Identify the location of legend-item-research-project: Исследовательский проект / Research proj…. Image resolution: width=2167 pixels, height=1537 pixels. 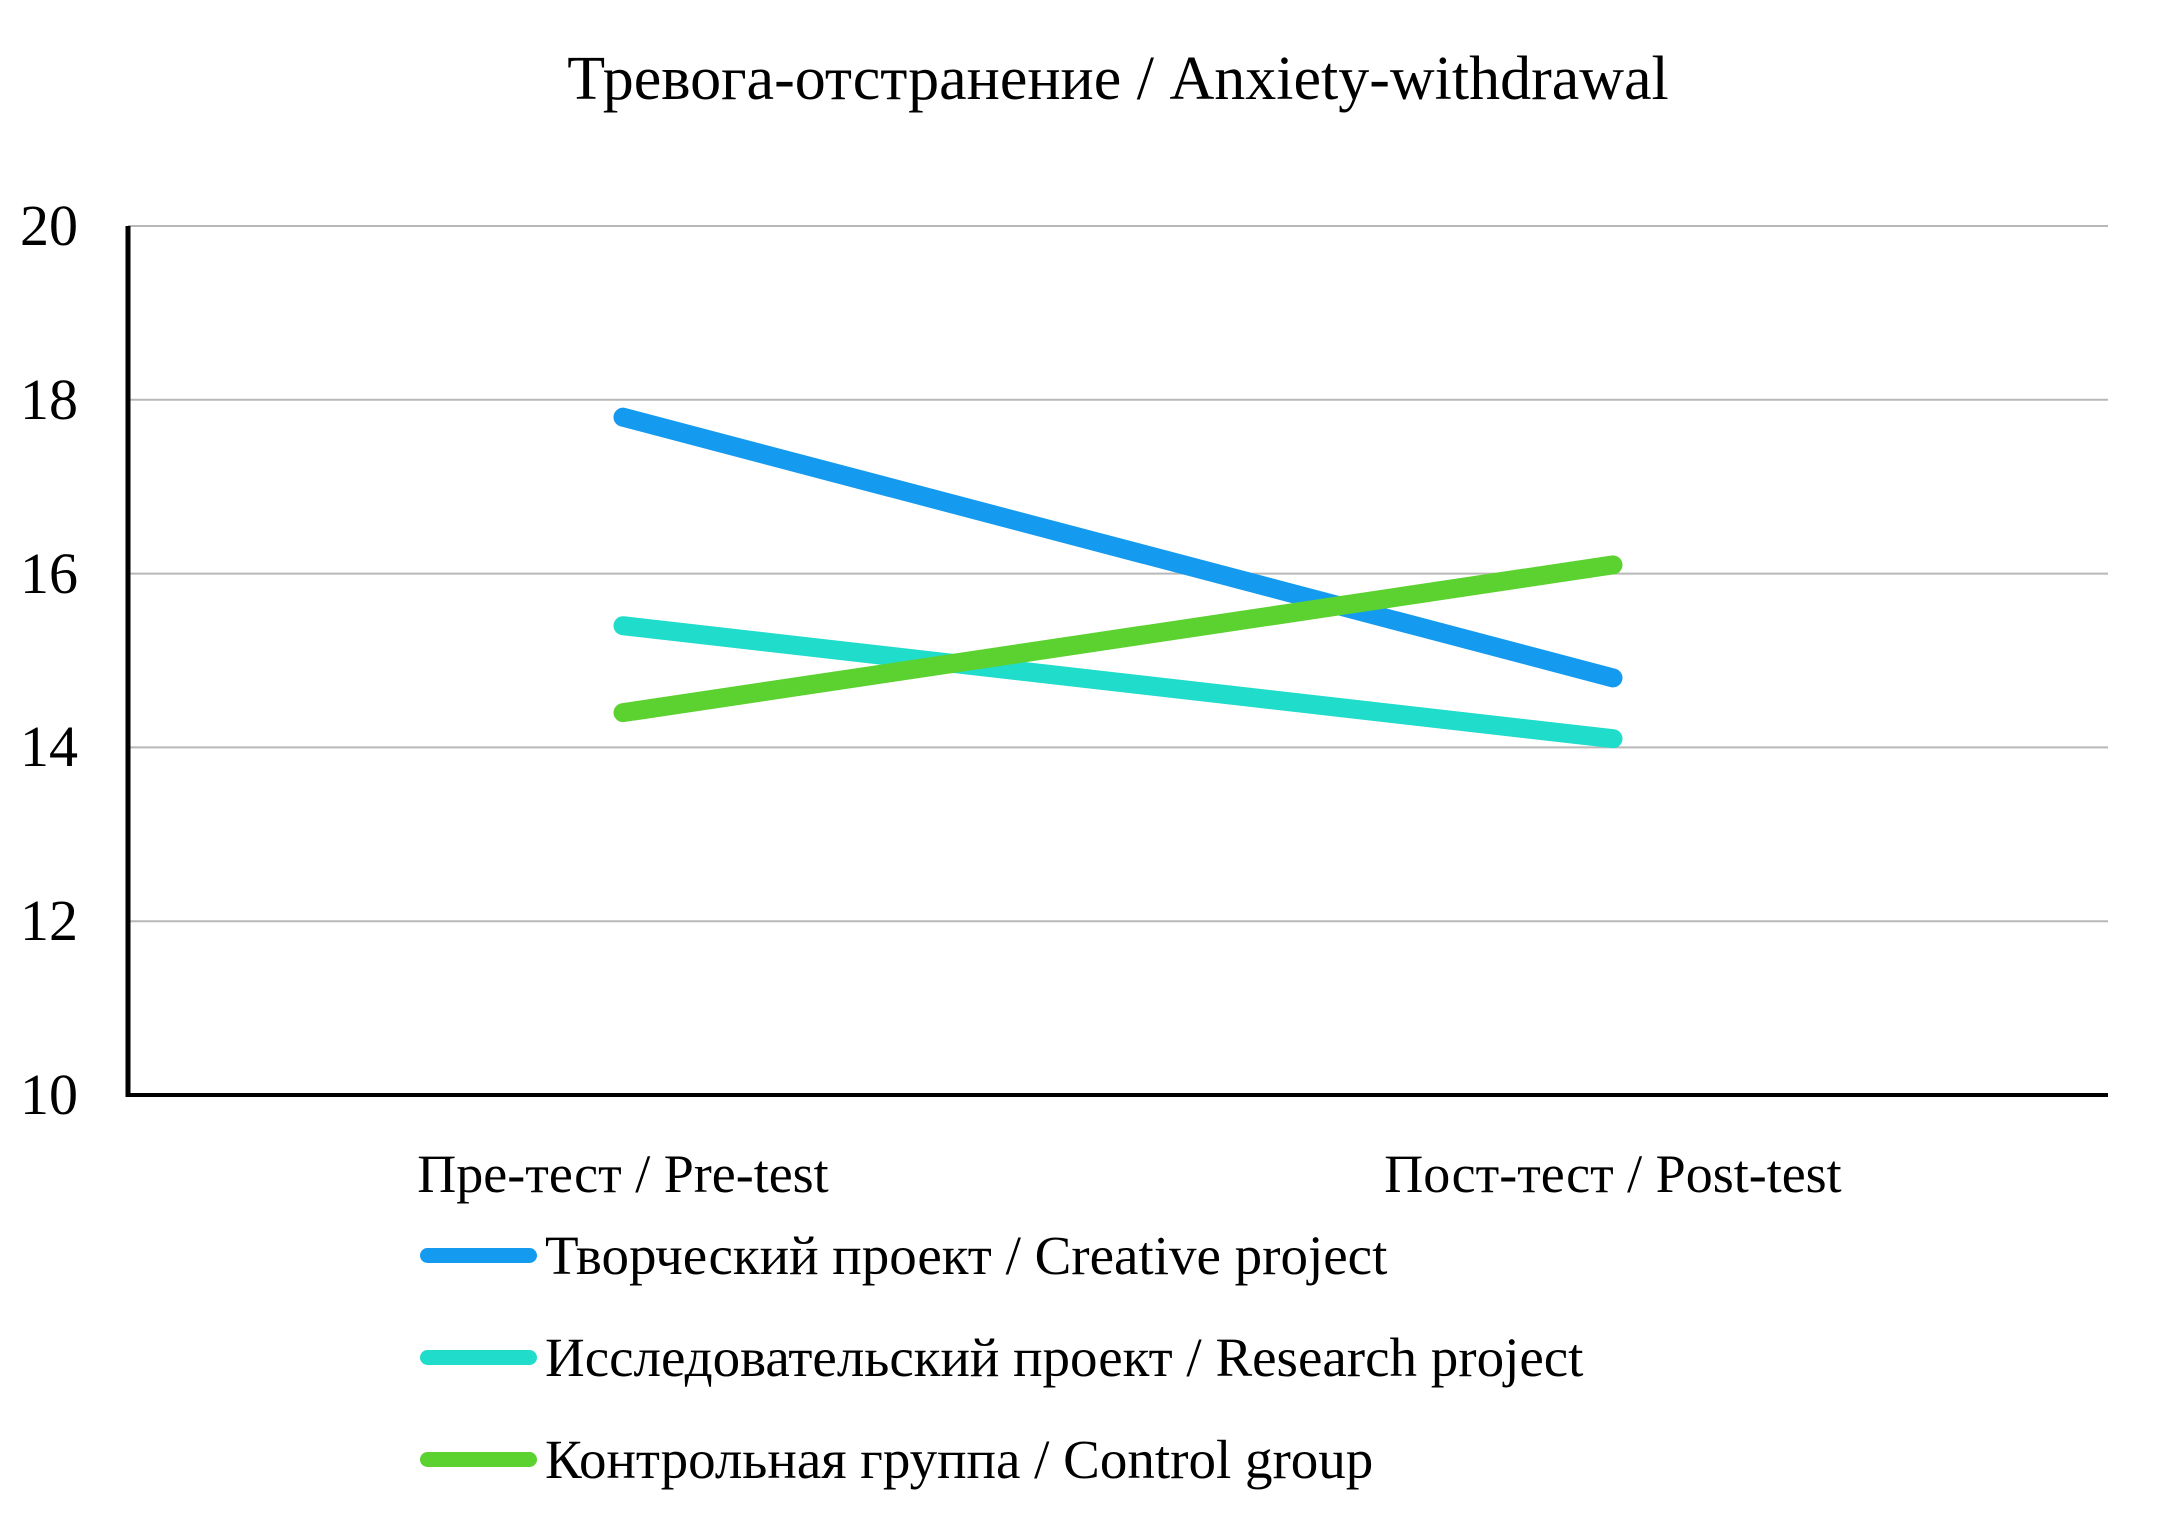
(1001, 1357).